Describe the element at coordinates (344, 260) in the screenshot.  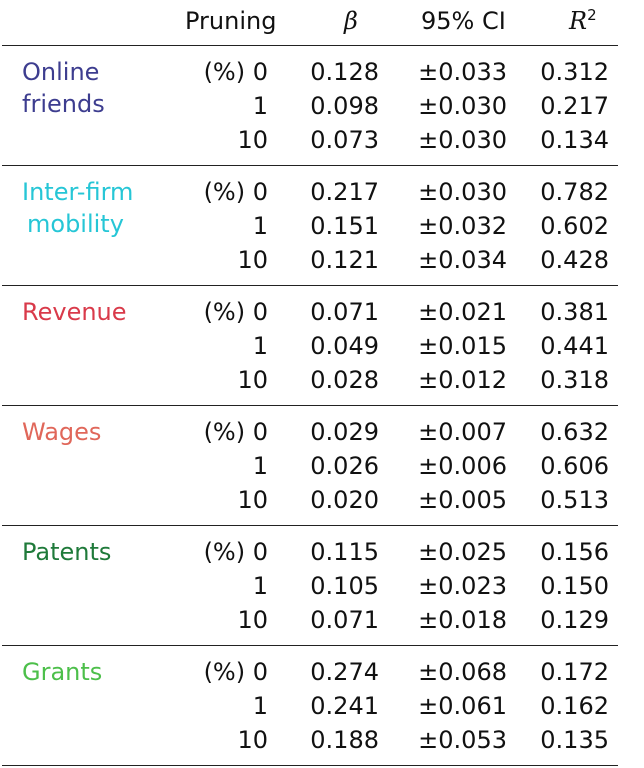
I see `beta-cell: 0.121` at that location.